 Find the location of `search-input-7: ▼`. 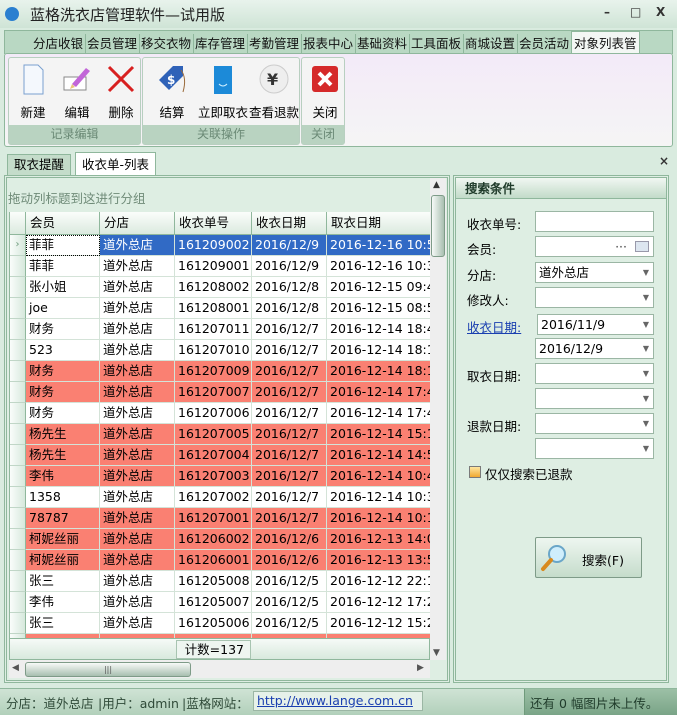

search-input-7: ▼ is located at coordinates (594, 398).